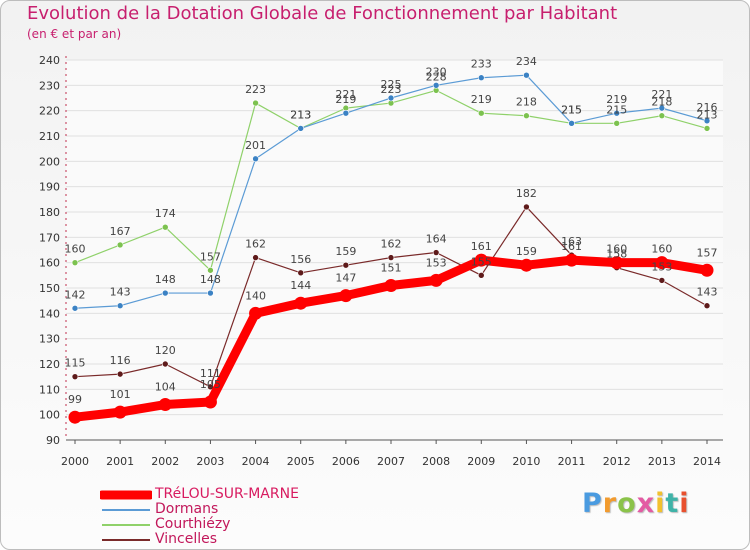  What do you see at coordinates (661, 266) in the screenshot?
I see `data-label-vincelles: 153` at bounding box center [661, 266].